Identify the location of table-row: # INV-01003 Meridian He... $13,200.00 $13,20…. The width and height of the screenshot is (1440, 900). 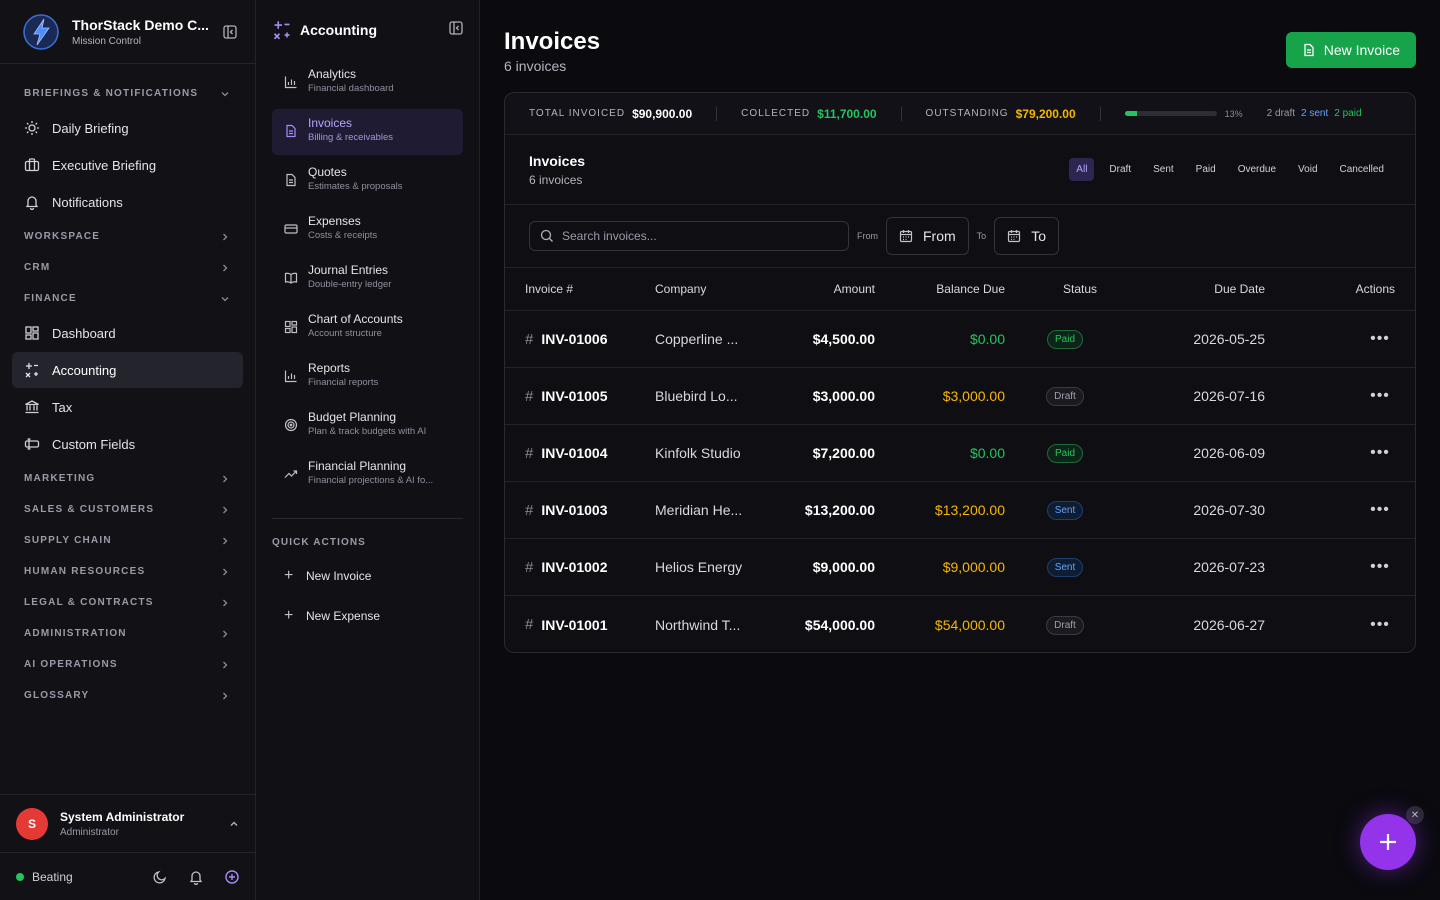
(960, 510).